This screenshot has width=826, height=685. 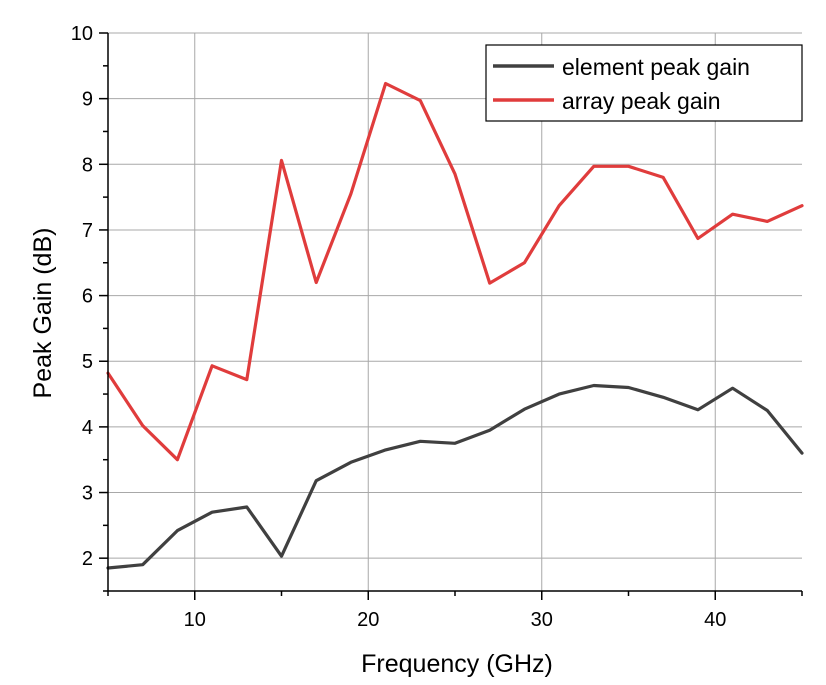 I want to click on legend: element peak gain array peak gain, so click(x=644, y=83).